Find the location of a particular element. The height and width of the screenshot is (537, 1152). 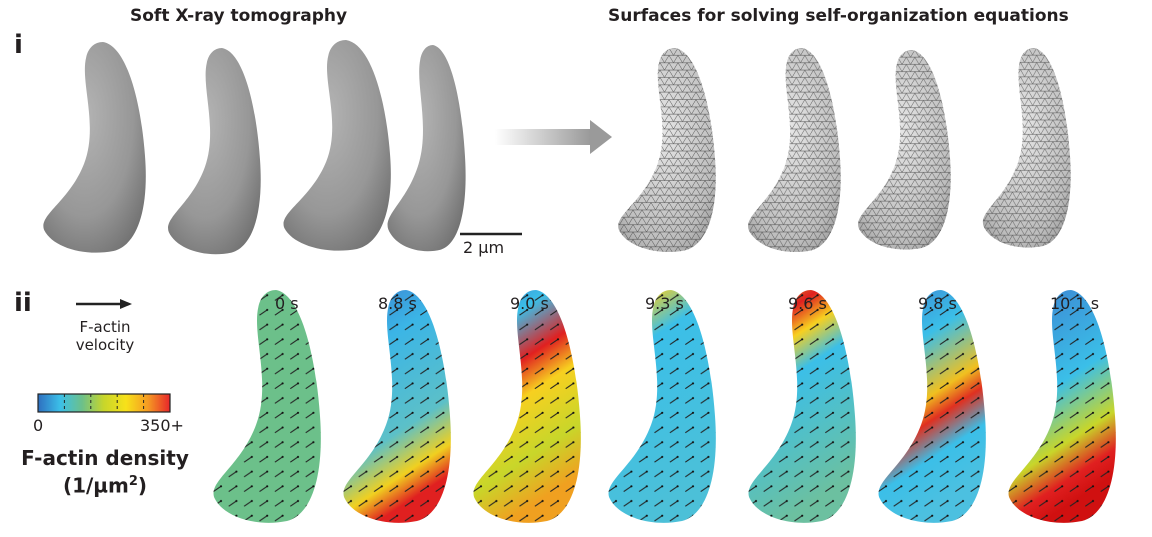

panel-label-ii: ii is located at coordinates (23, 303).